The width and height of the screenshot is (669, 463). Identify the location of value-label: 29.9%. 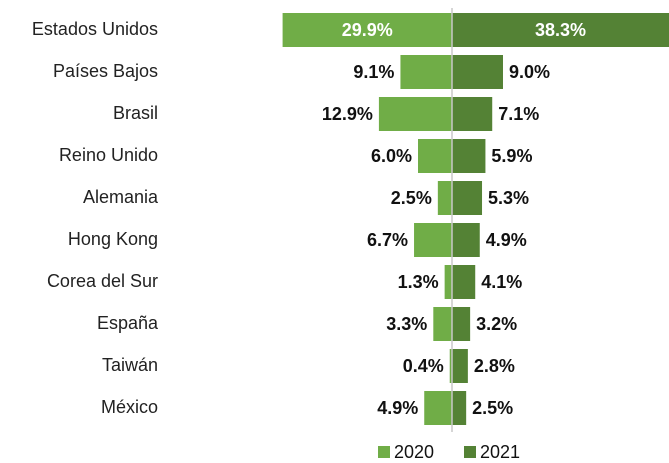
(367, 30).